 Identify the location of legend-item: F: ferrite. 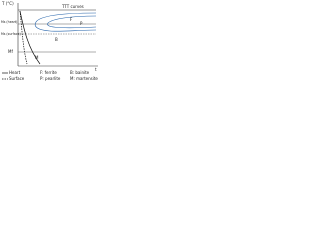
(48, 72).